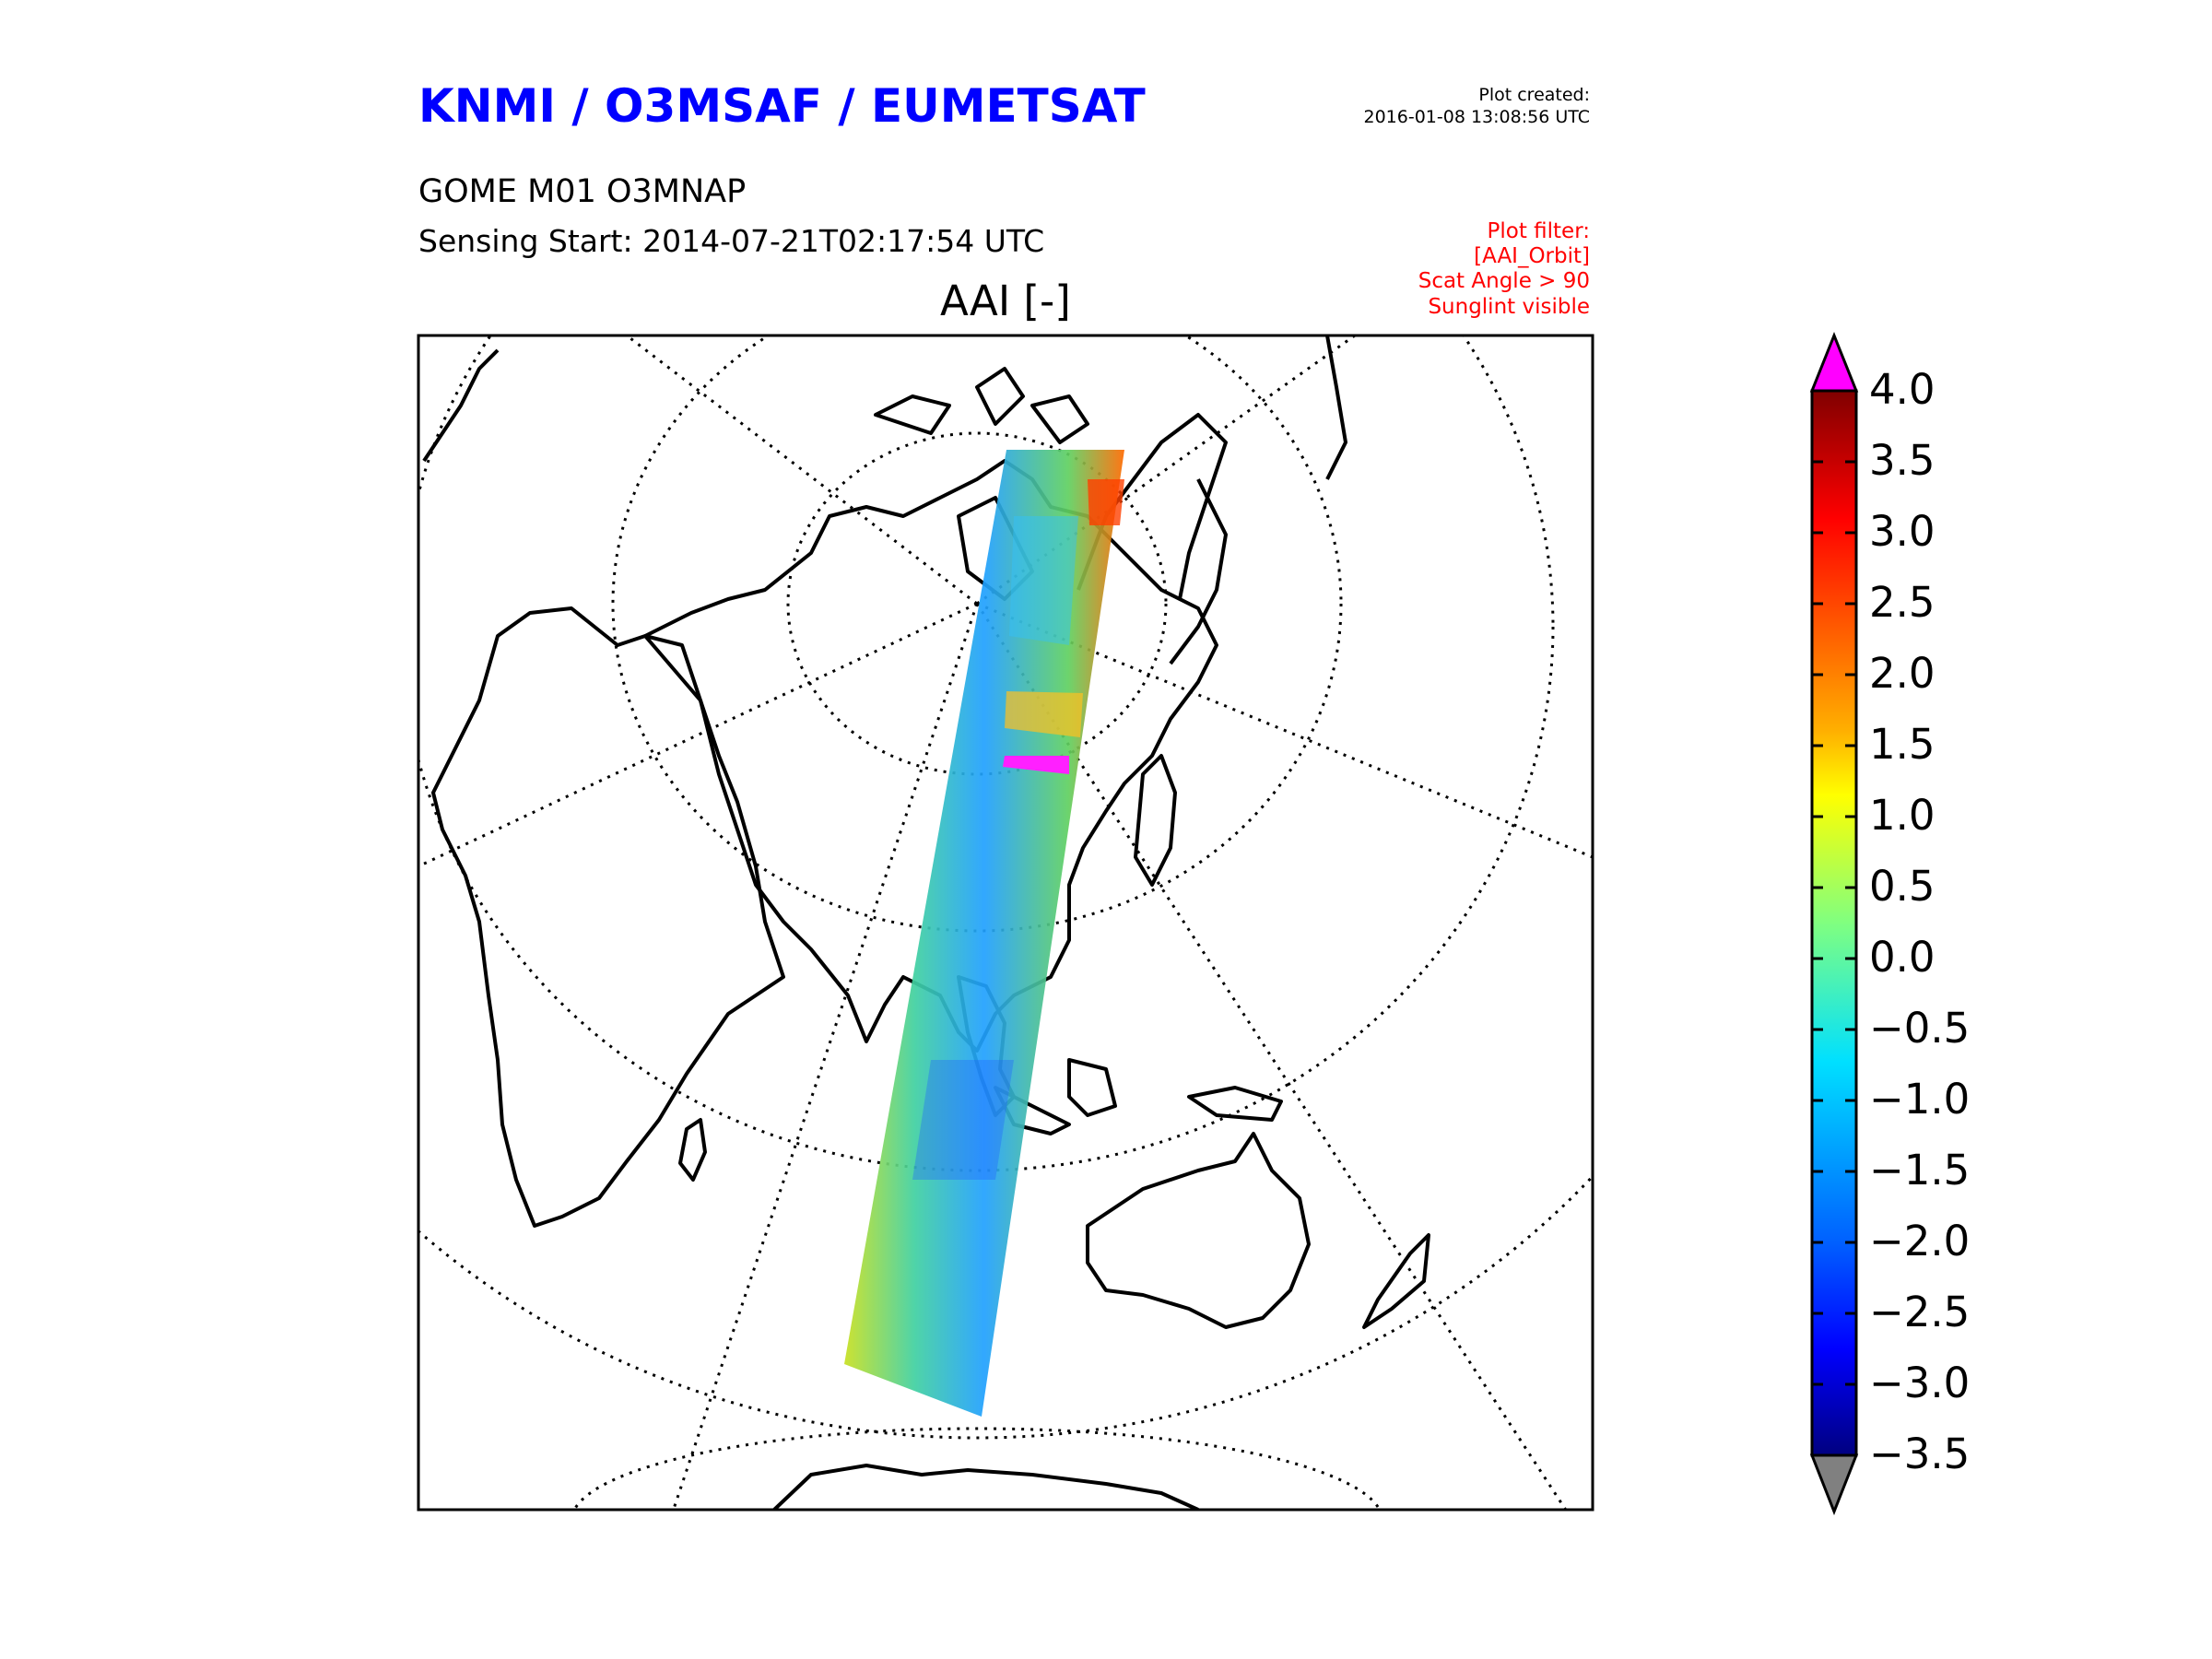 Image resolution: width=2212 pixels, height=1659 pixels. Describe the element at coordinates (1509, 307) in the screenshot. I see `plot-filter-sunglint: Sunglint visible` at that location.